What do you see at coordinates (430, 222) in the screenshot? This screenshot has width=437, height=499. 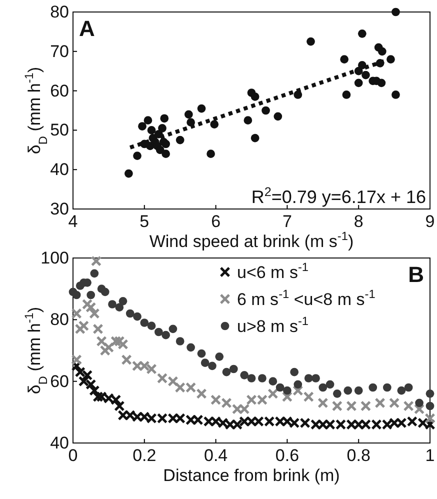 I see `x-tick-label: 9` at bounding box center [430, 222].